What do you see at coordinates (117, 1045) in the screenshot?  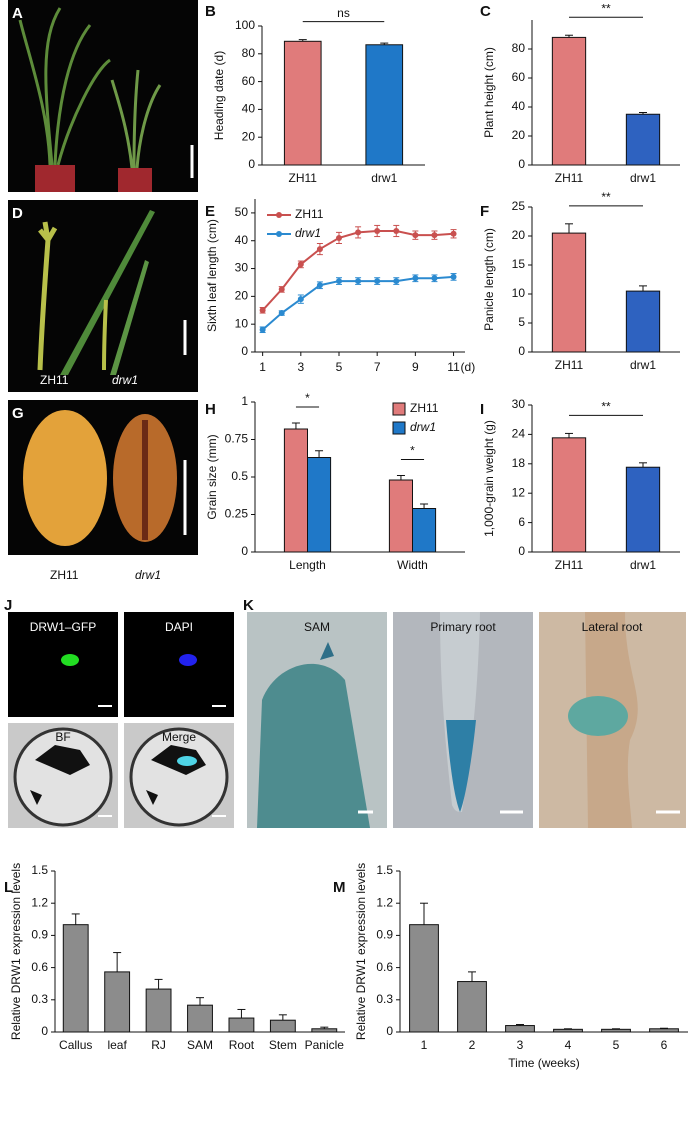 I see `x-tick-label: leaf` at bounding box center [117, 1045].